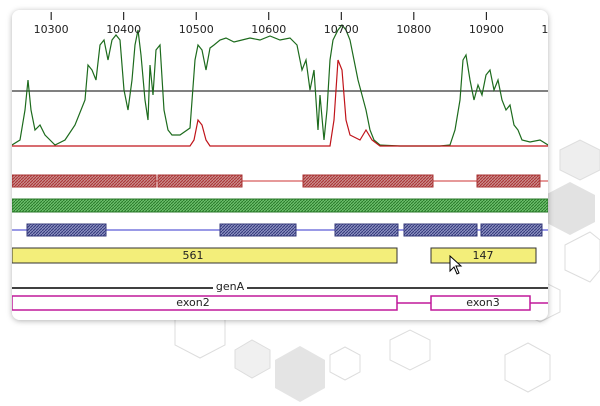  I want to click on gene-label-bg, so click(230, 287).